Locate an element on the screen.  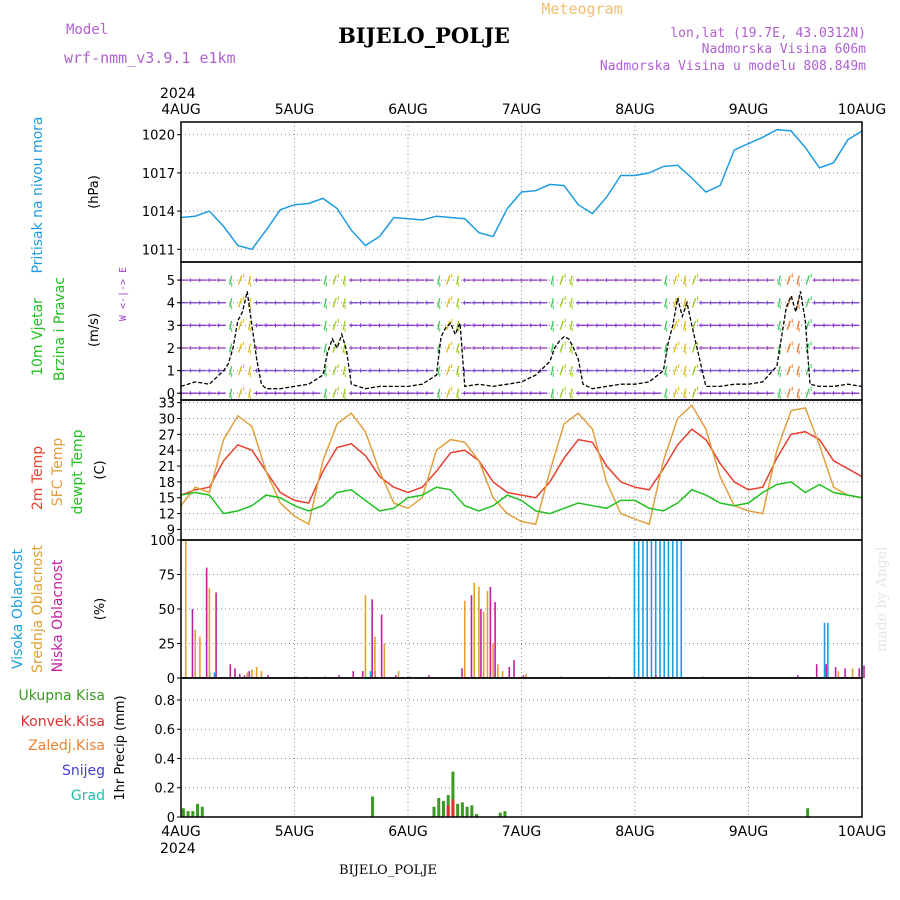
top-tick-label: 7AUG is located at coordinates (522, 110).